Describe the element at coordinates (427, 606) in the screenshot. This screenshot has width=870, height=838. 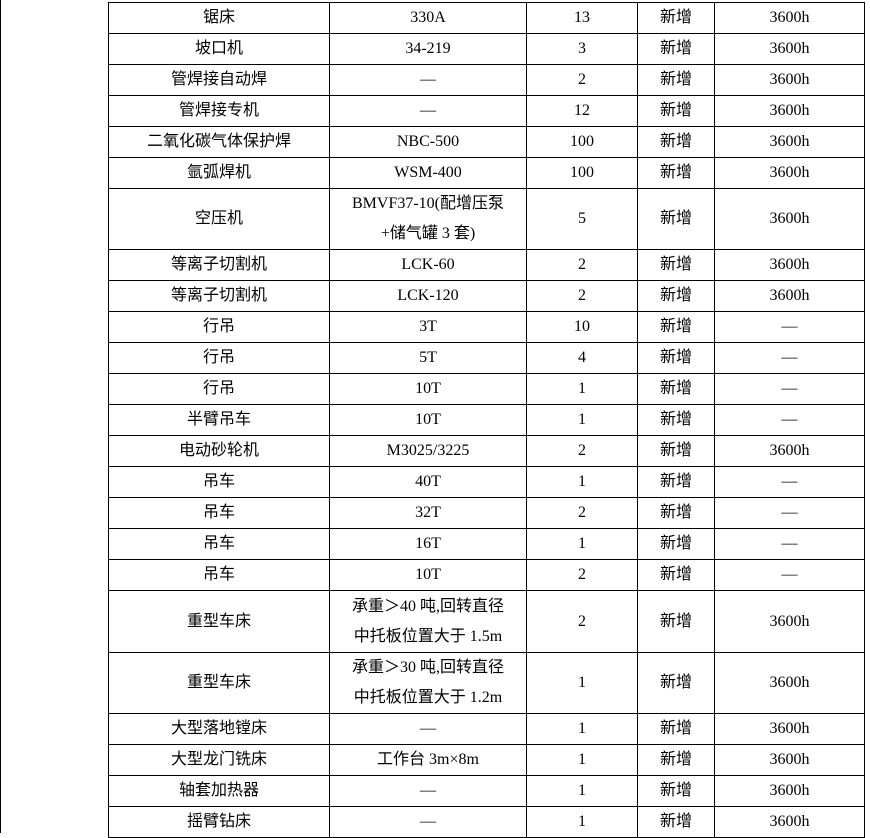
I see `model-line-1: 承重＞40 吨,回转直径` at that location.